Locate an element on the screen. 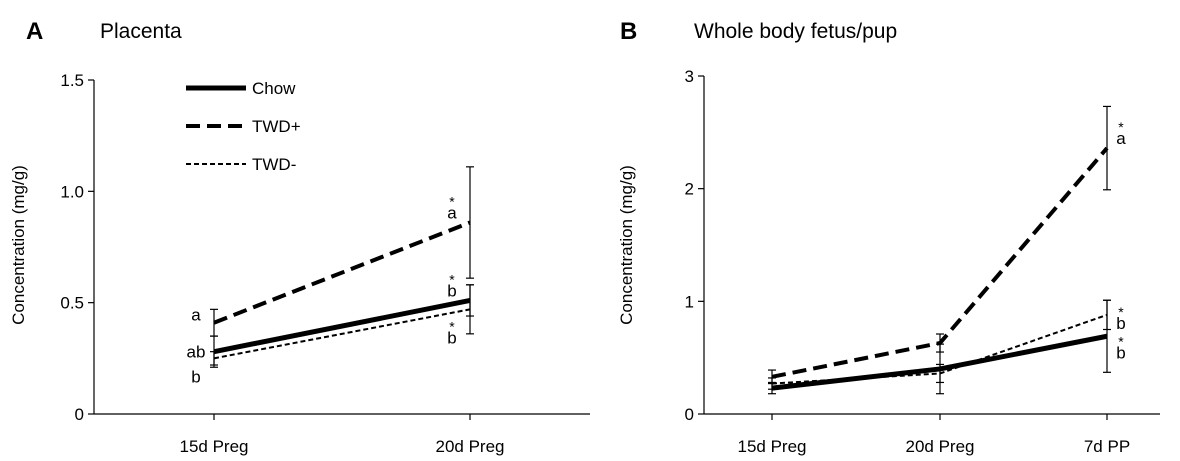 This screenshot has width=1180, height=461. legend-label-chow: Chow is located at coordinates (274, 88).